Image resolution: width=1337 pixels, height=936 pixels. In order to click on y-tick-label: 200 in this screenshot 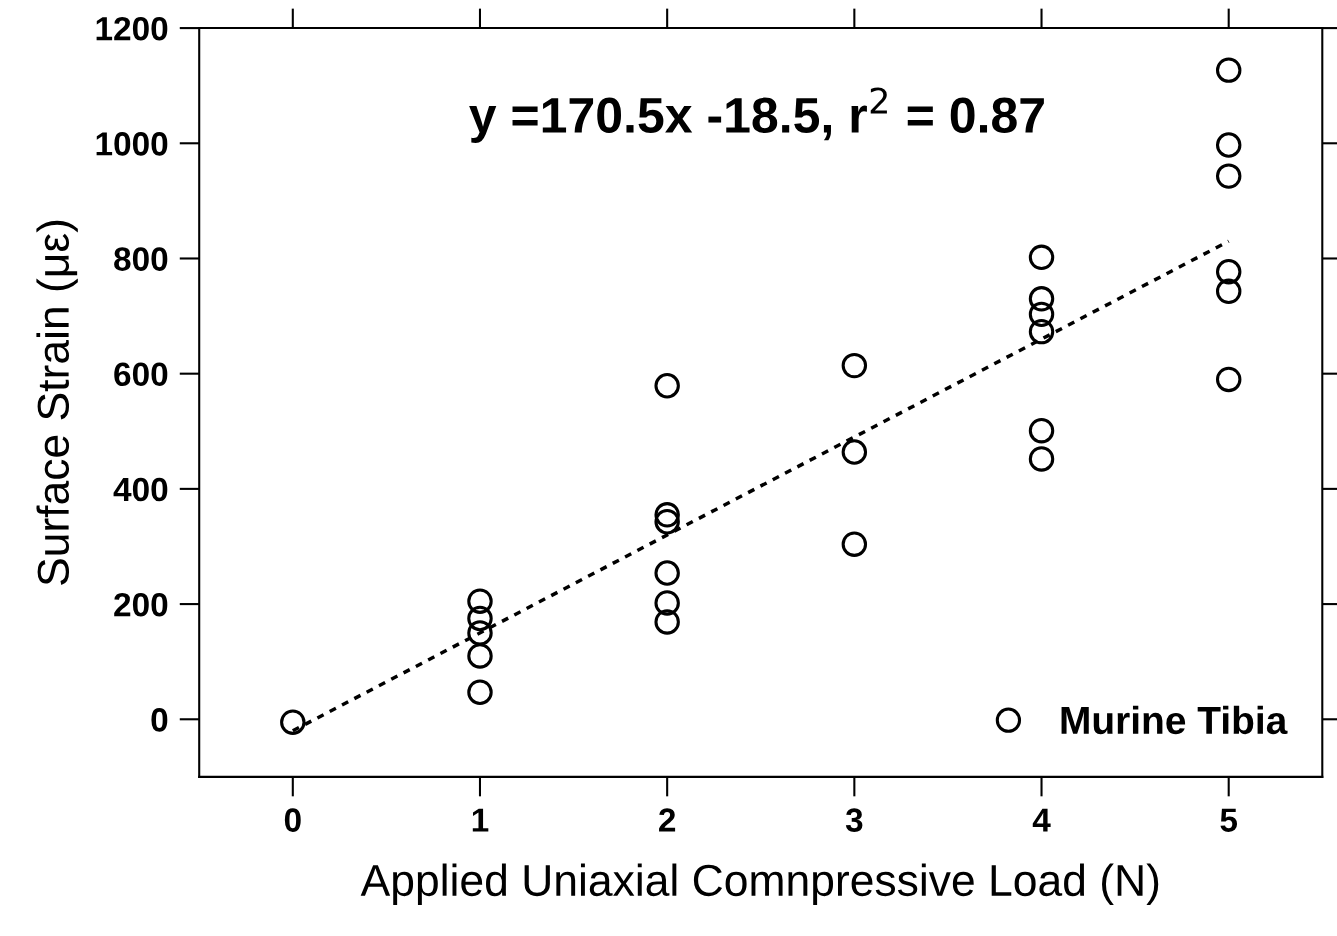, I will do `click(141, 604)`.